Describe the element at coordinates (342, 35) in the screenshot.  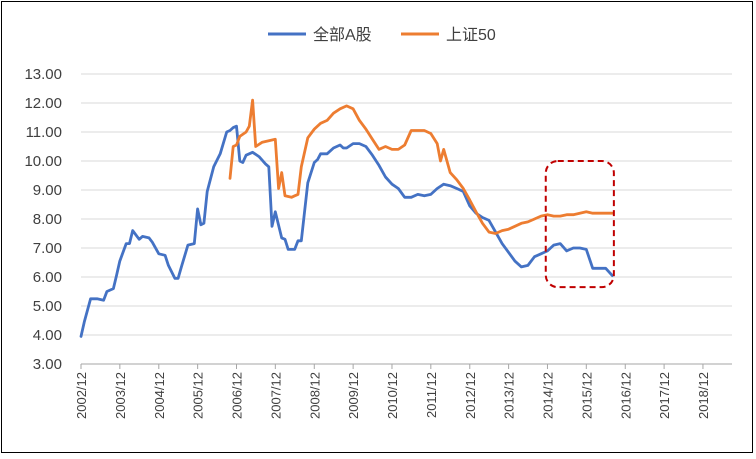
I see `legend-label: 全部A股` at that location.